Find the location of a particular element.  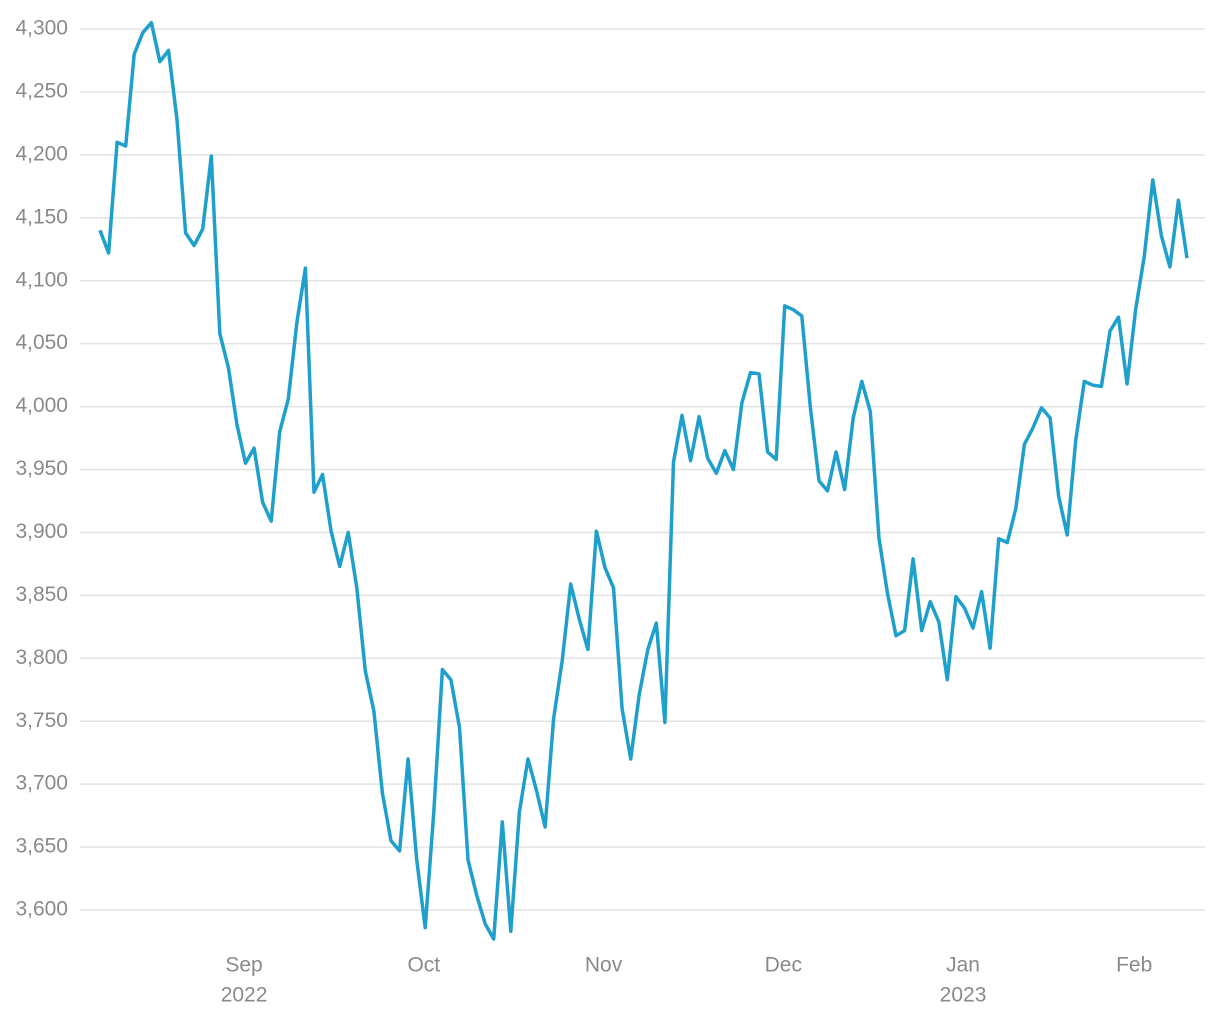

x-tick-label: Feb is located at coordinates (1134, 965).